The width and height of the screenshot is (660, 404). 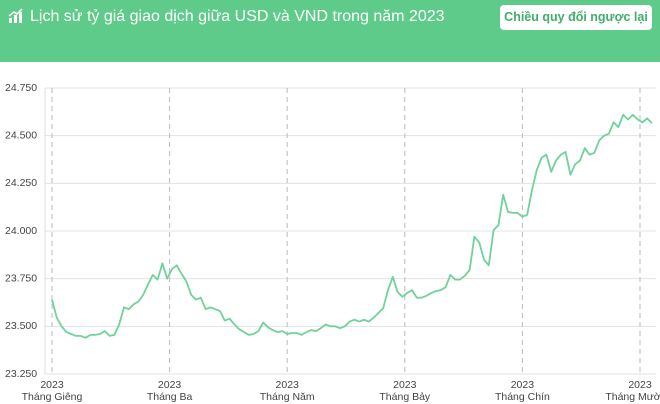 I want to click on x-tick-label: Tháng Bảy, so click(x=405, y=397).